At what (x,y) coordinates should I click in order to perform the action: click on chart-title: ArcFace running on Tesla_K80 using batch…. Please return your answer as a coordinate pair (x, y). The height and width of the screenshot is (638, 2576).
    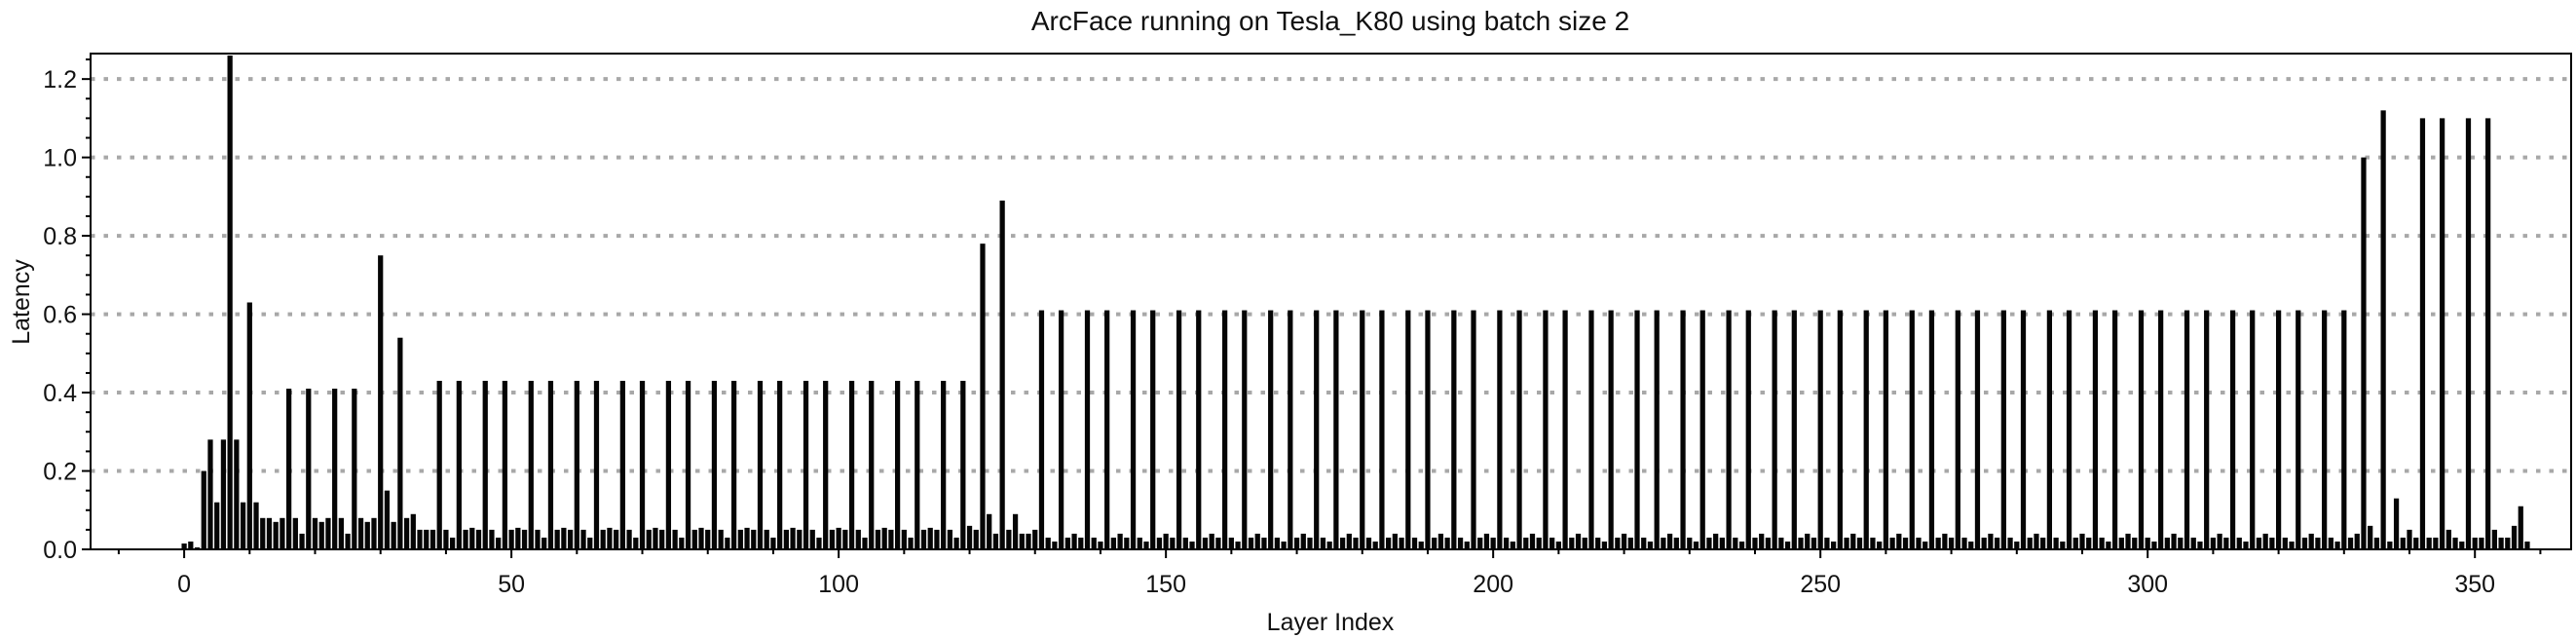
    Looking at the image, I should click on (1330, 21).